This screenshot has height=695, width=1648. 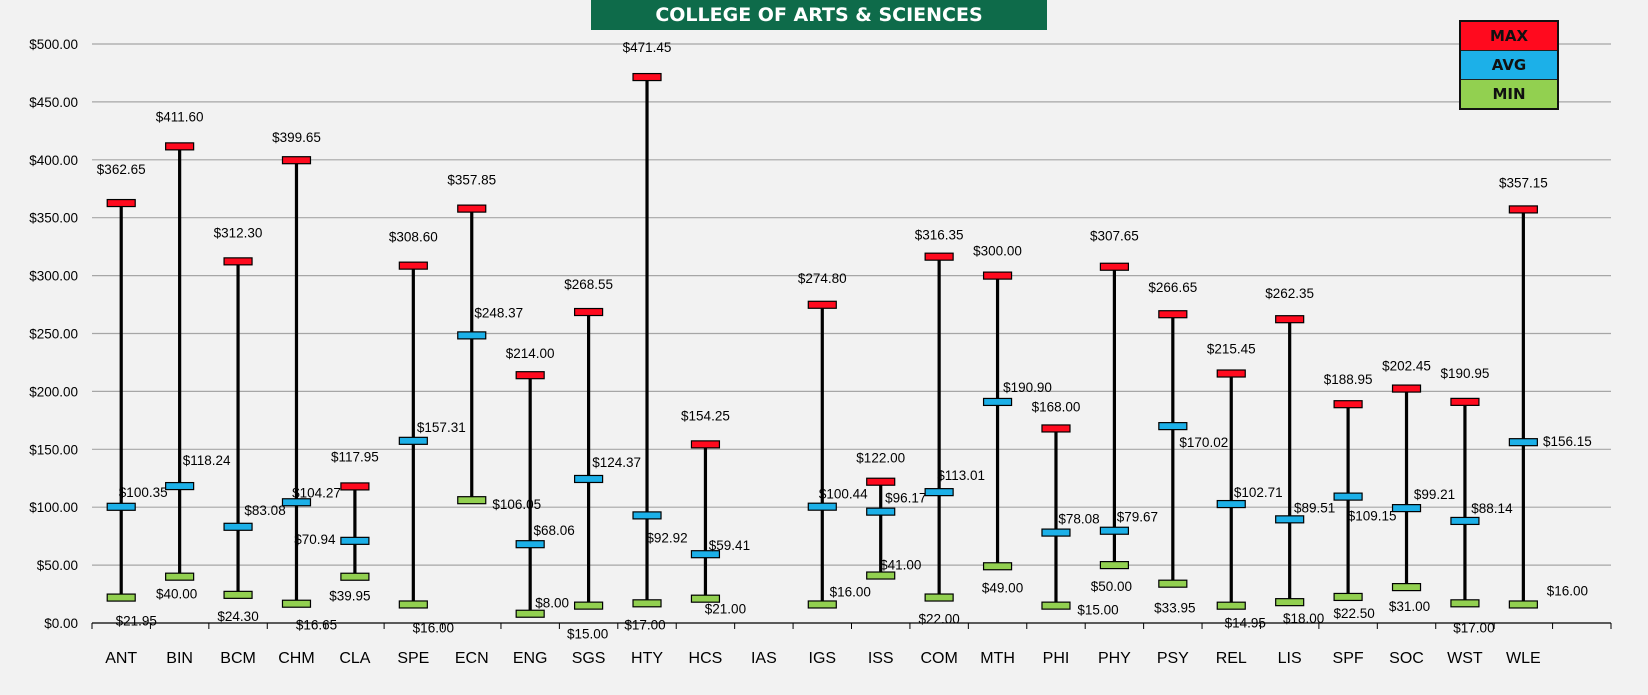 What do you see at coordinates (1406, 658) in the screenshot?
I see `x-tick-label: SOC` at bounding box center [1406, 658].